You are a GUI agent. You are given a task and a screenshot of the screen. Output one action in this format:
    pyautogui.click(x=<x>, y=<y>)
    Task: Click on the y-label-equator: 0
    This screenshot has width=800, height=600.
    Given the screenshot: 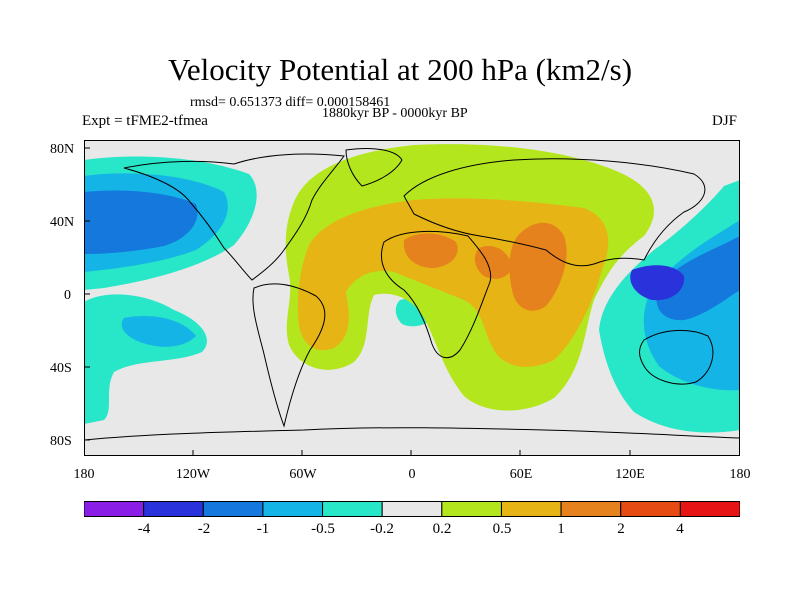 What is the action you would take?
    pyautogui.click(x=67, y=295)
    